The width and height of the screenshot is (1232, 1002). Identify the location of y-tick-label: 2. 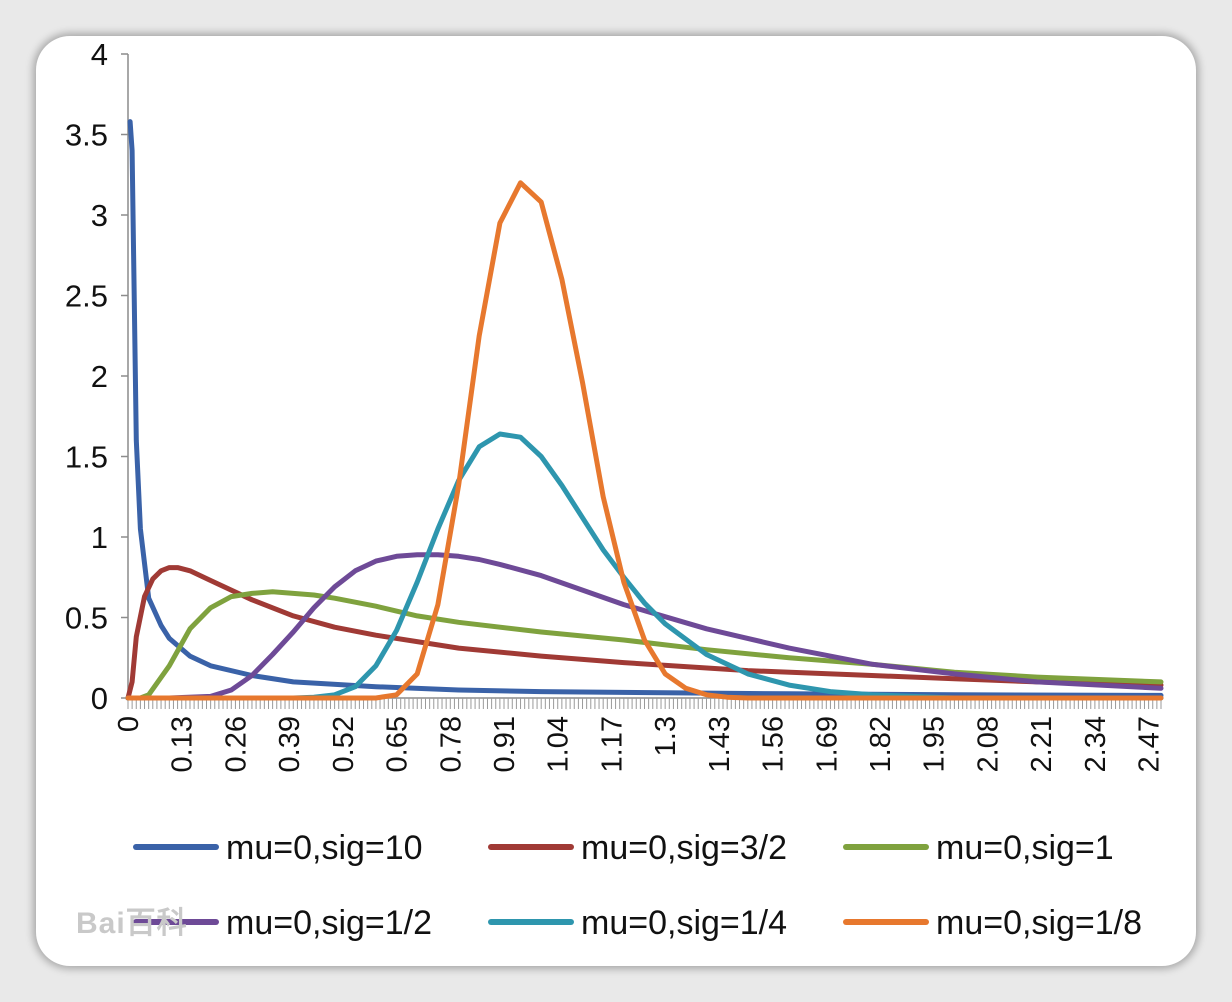
(99, 376).